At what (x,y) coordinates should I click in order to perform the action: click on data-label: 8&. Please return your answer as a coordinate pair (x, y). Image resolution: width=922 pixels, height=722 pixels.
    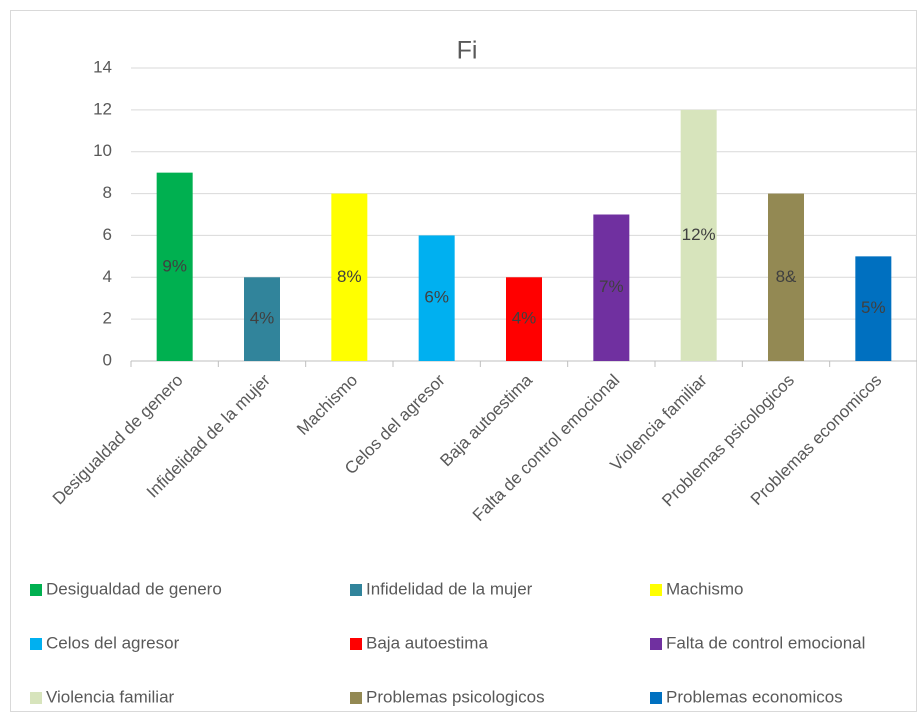
    Looking at the image, I should click on (786, 276).